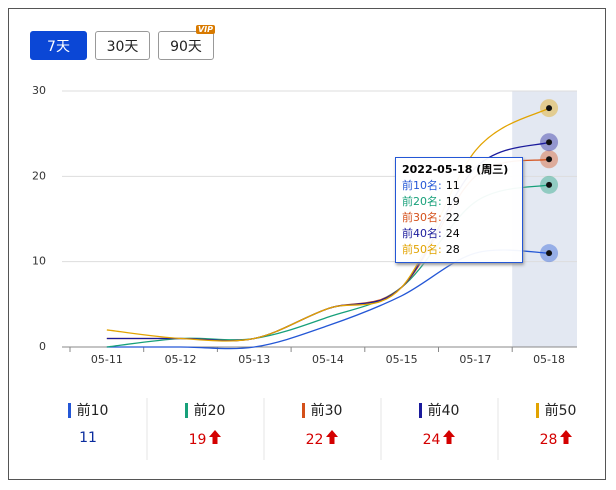  I want to click on legend-value: 24, so click(439, 439).